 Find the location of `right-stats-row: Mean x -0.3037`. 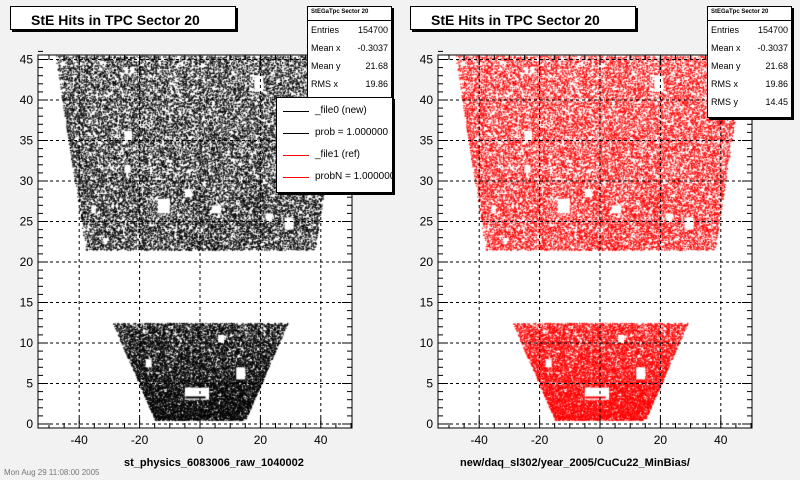

right-stats-row: Mean x -0.3037 is located at coordinates (749, 48).